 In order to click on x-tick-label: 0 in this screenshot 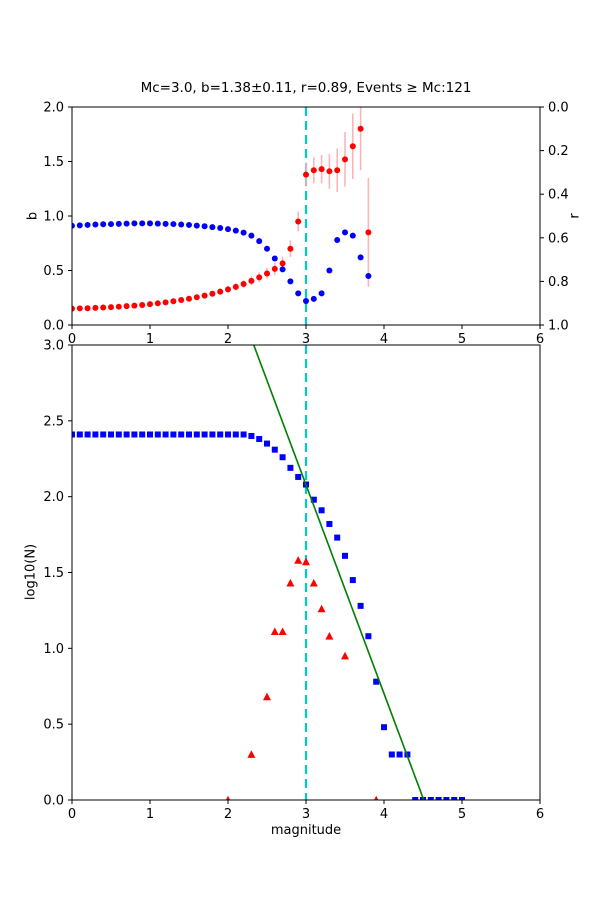, I will do `click(72, 814)`.